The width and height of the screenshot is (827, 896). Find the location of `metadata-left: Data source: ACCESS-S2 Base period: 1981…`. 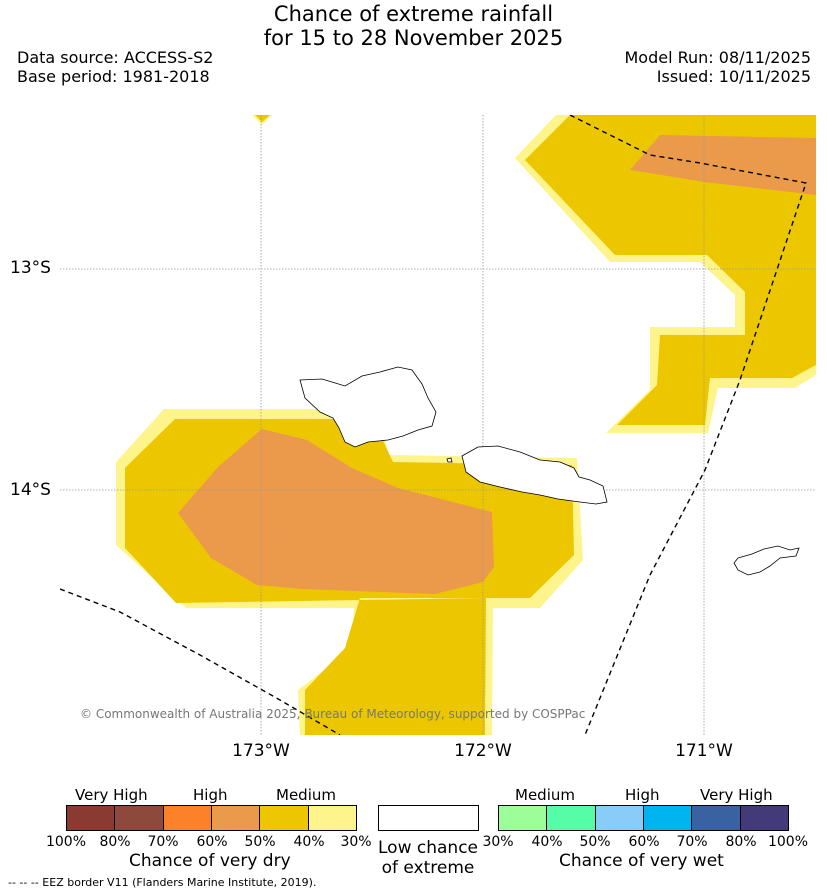

metadata-left: Data source: ACCESS-S2 Base period: 1981… is located at coordinates (115, 67).